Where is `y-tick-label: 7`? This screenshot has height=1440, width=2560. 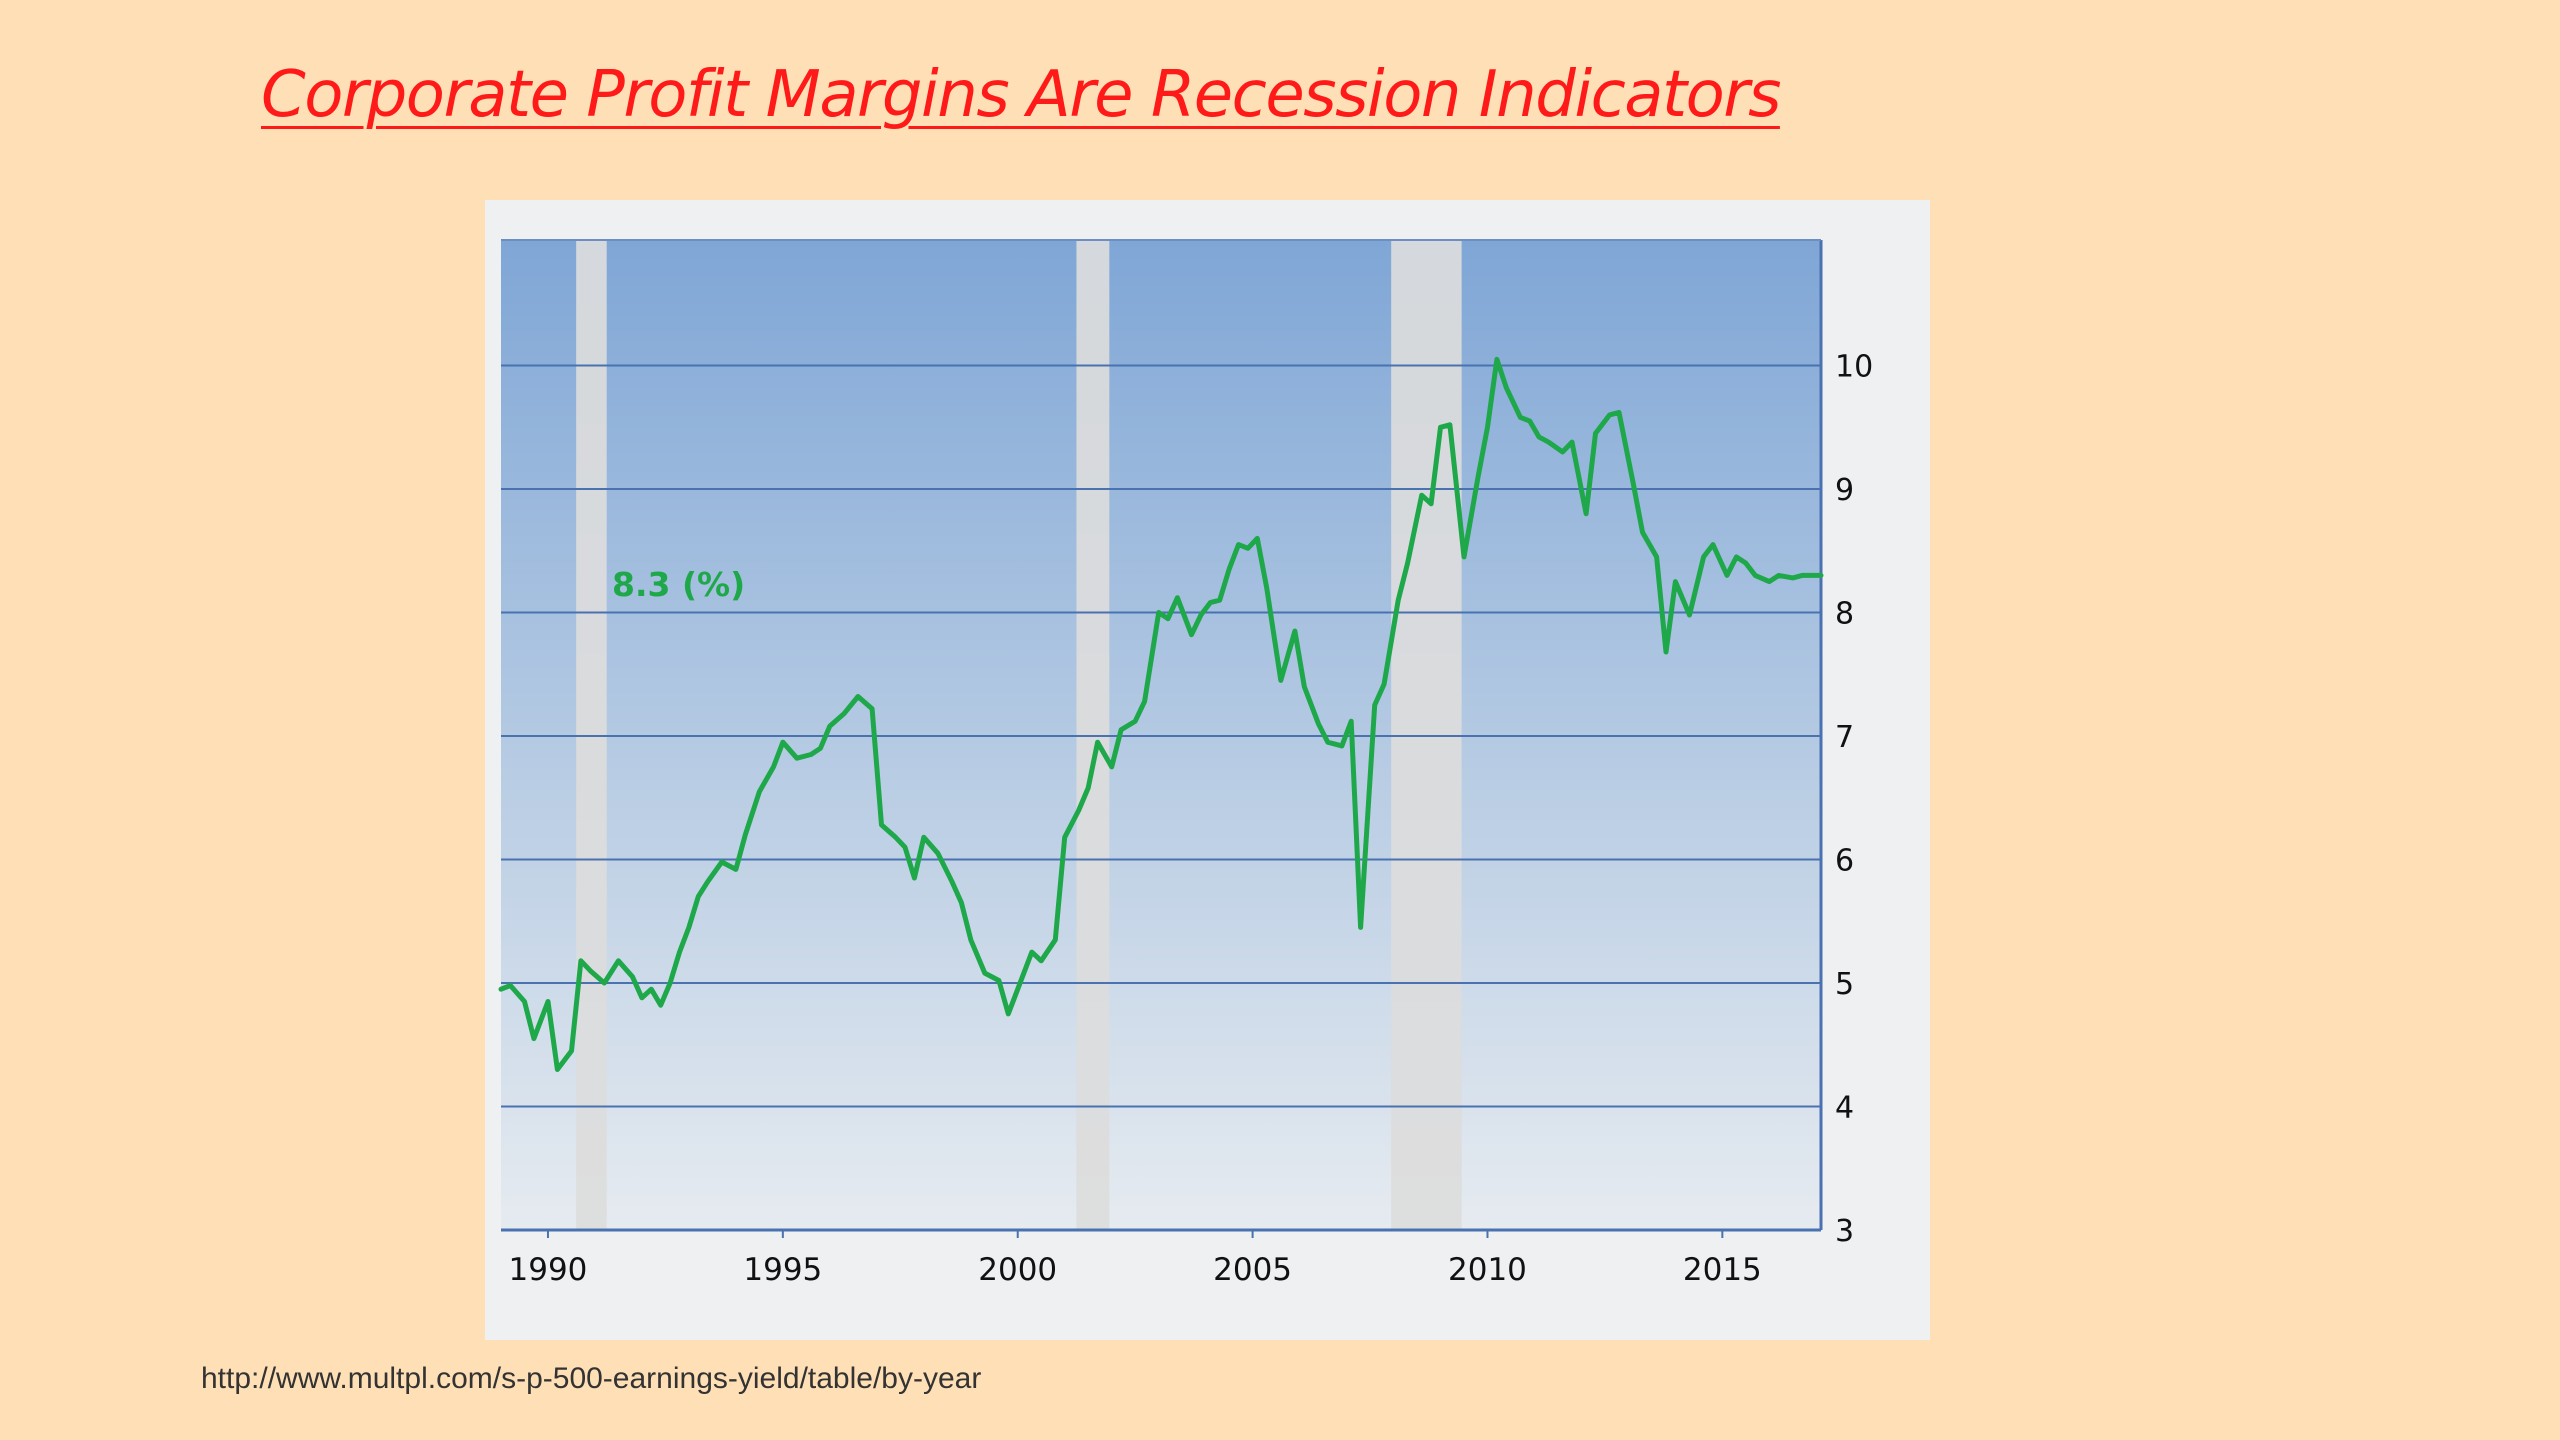 y-tick-label: 7 is located at coordinates (1844, 737).